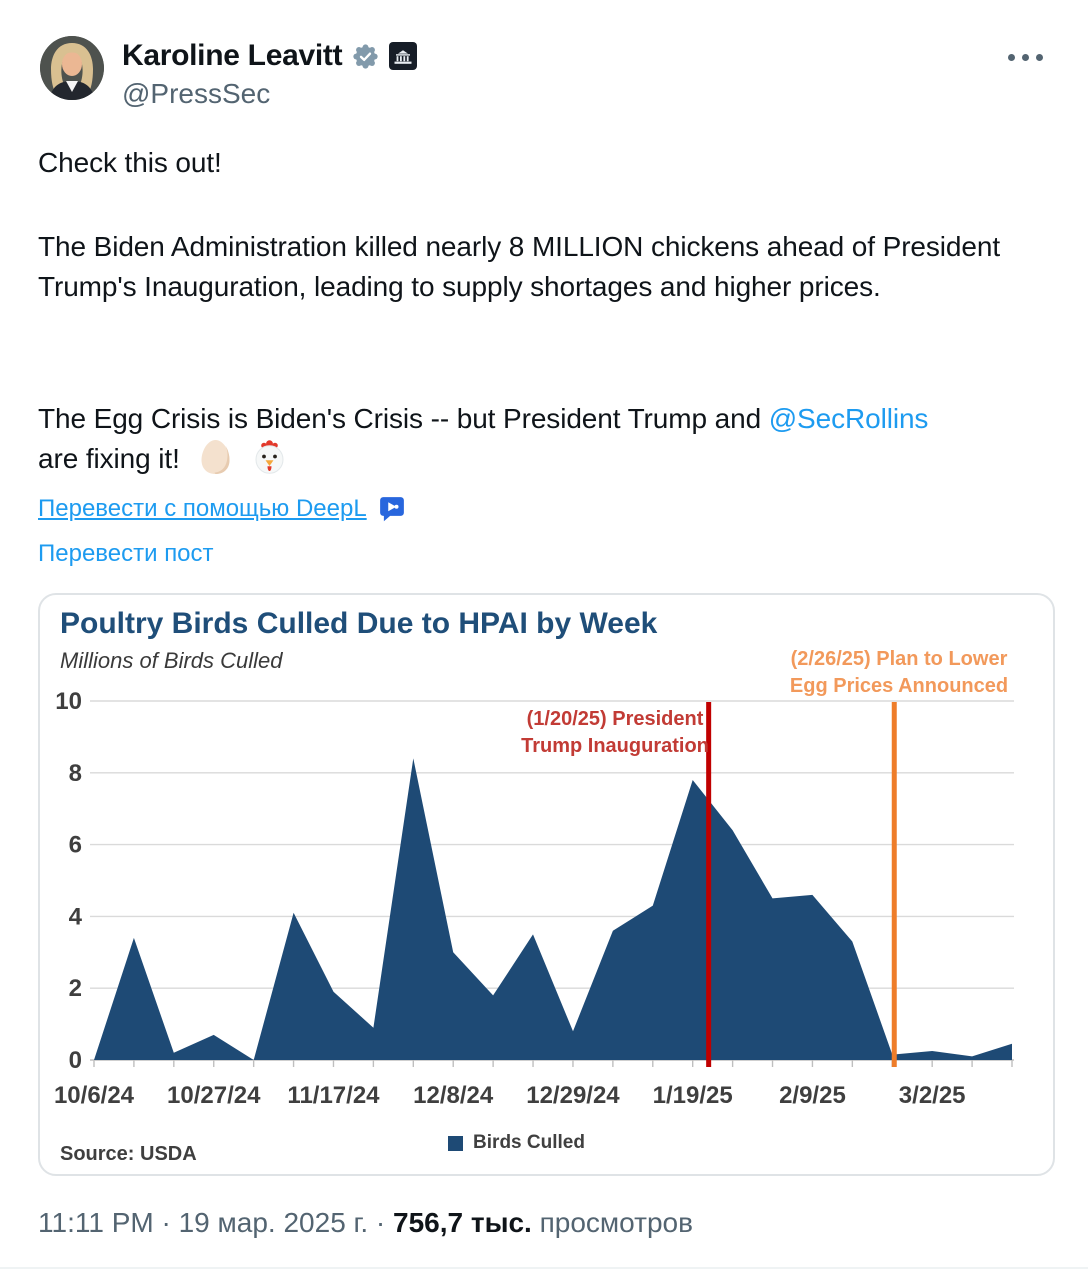  Describe the element at coordinates (403, 56) in the screenshot. I see `white-house-affiliation-badge-icon` at that location.